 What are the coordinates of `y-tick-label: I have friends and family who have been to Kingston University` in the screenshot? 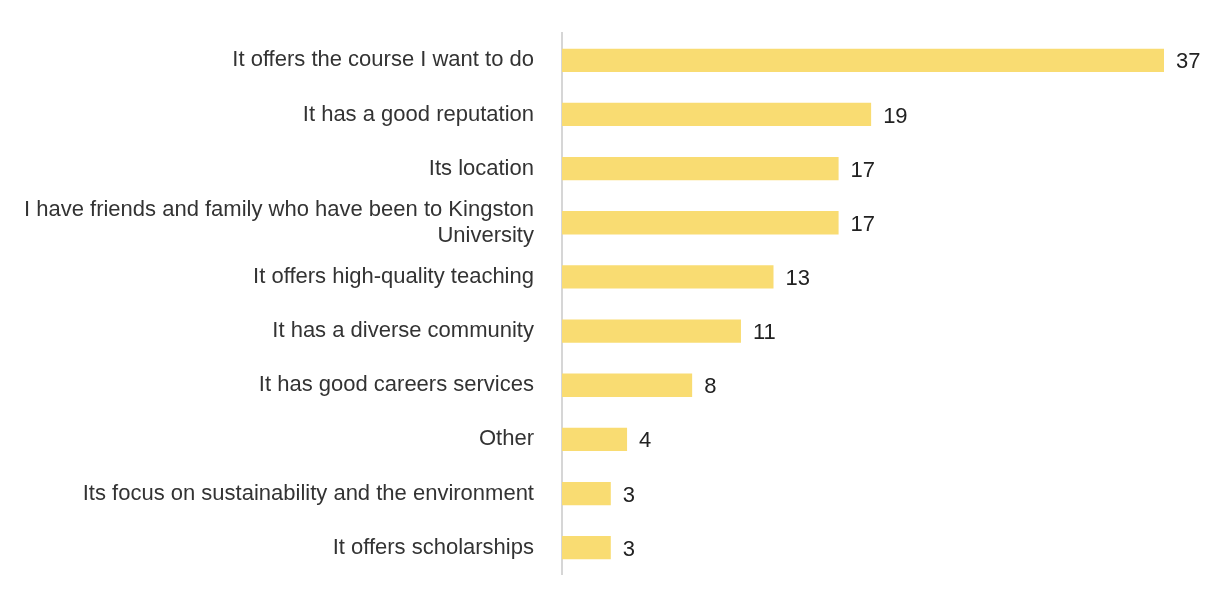 It's located at (278, 221).